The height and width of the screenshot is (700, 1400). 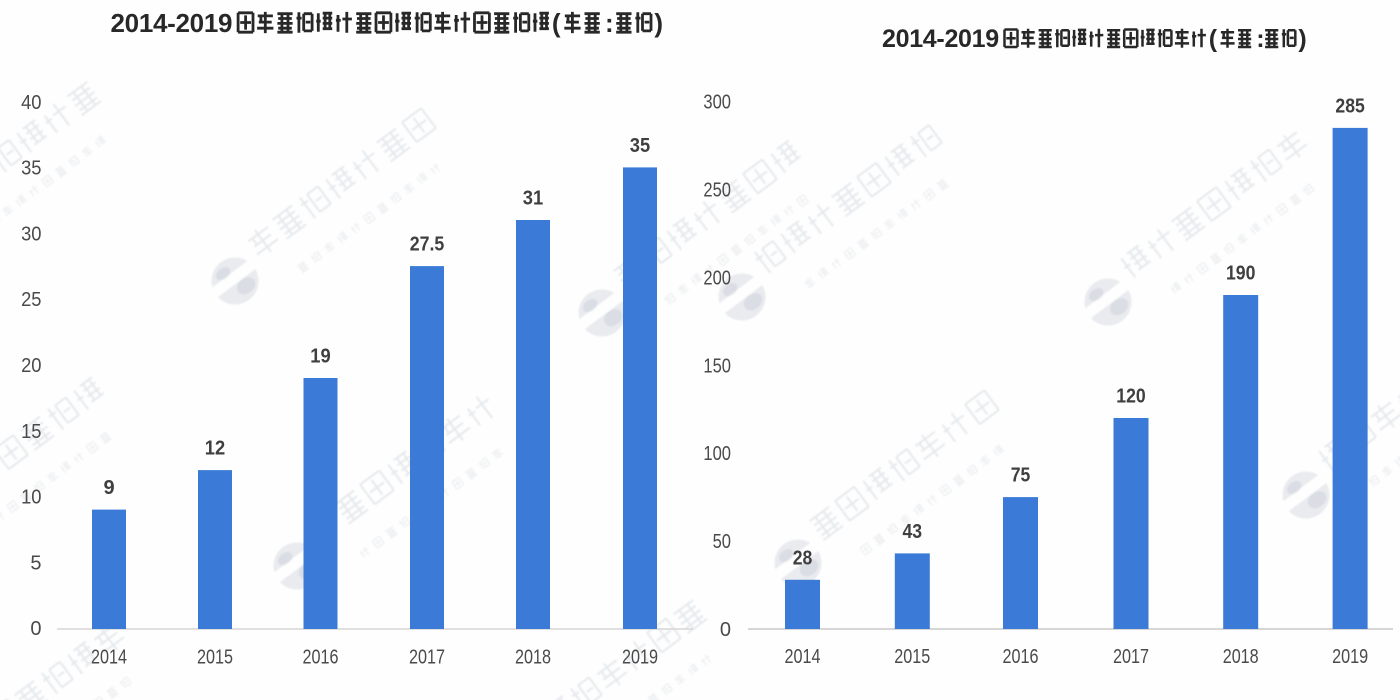 What do you see at coordinates (533, 199) in the screenshot?
I see `svg-text: 31` at bounding box center [533, 199].